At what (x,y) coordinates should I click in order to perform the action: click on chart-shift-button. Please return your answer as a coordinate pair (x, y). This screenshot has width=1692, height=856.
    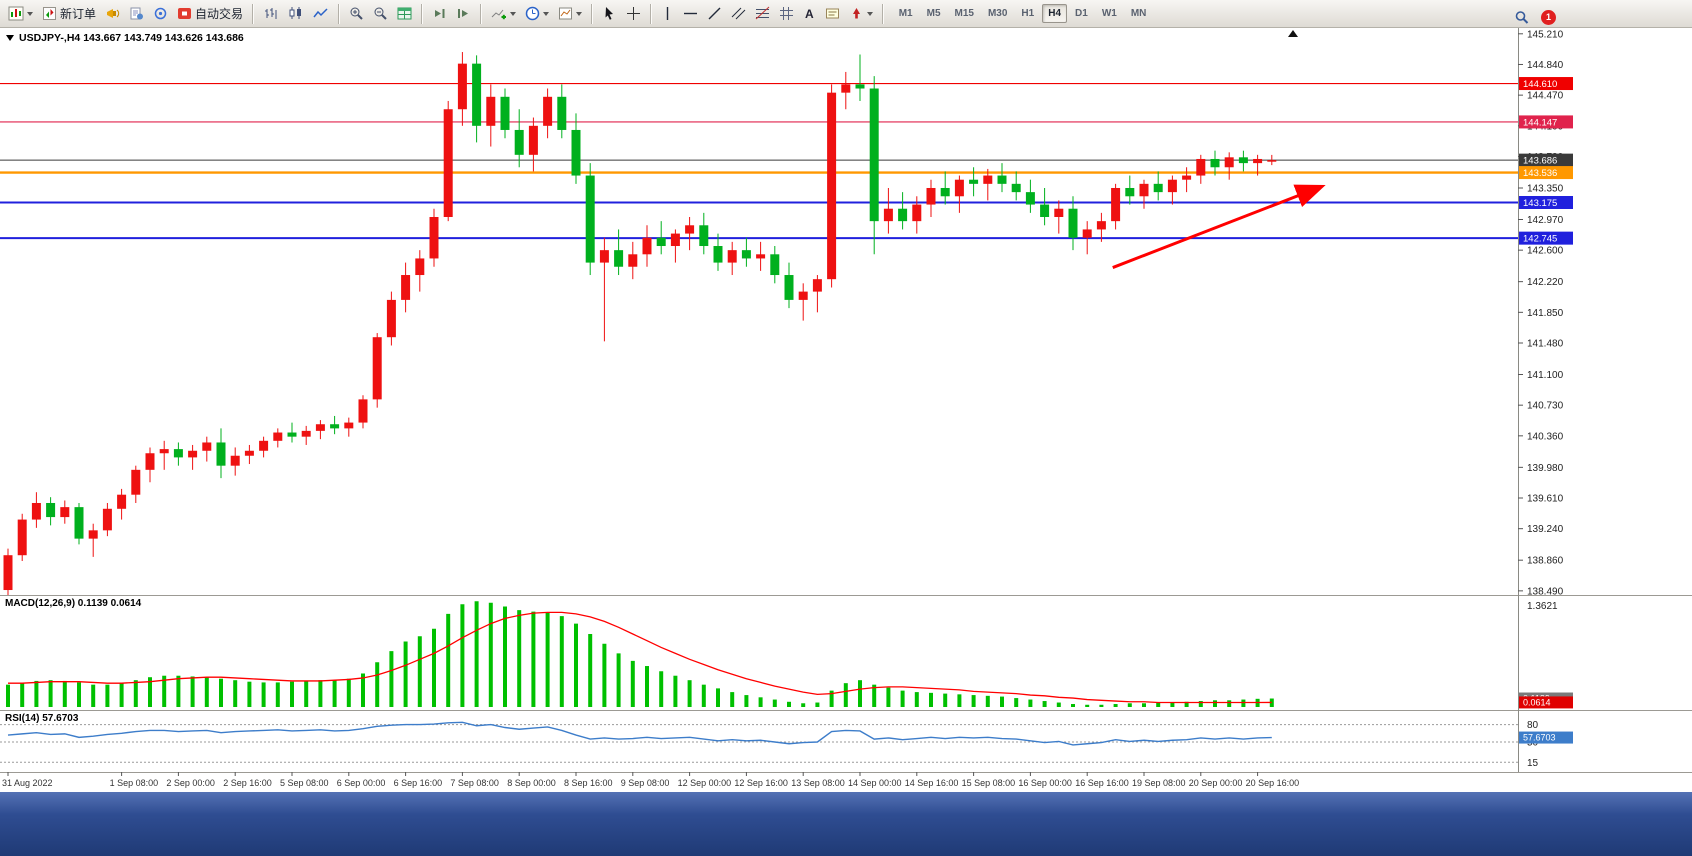
    Looking at the image, I should click on (463, 14).